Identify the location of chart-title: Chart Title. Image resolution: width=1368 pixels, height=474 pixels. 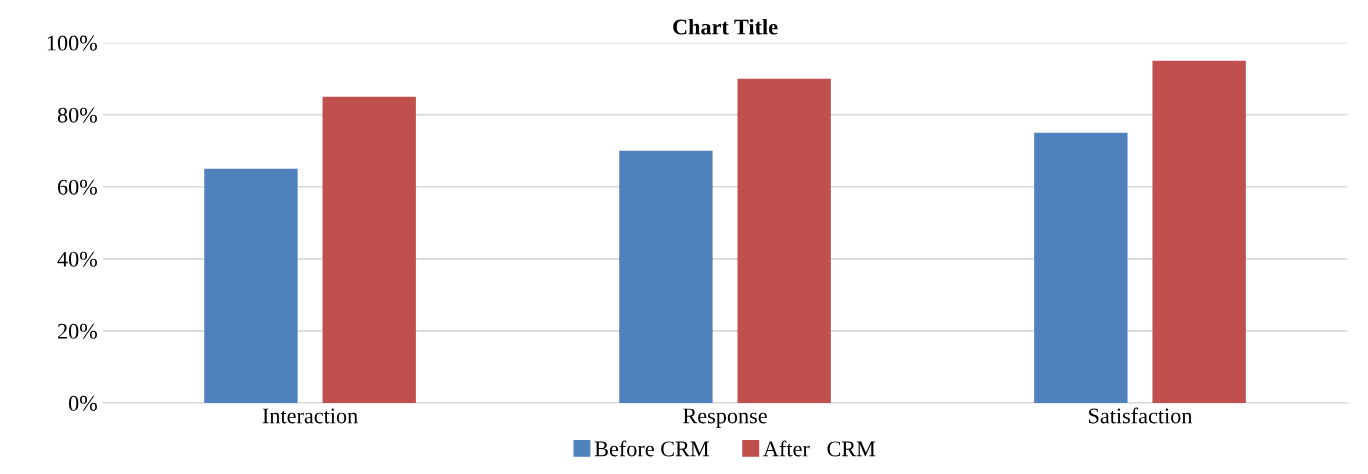
(725, 26).